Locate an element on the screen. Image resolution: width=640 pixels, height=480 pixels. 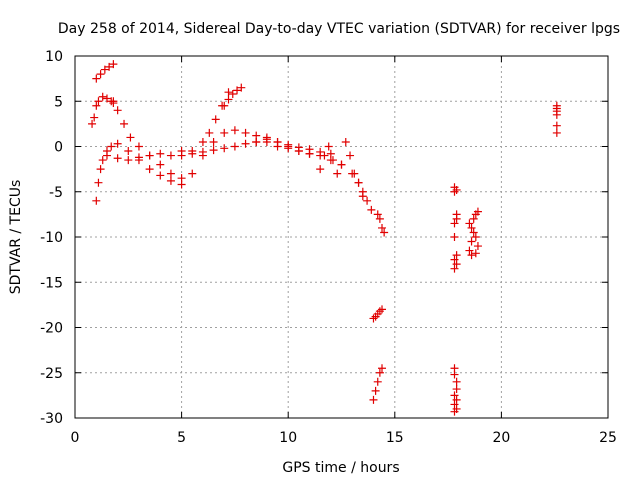
series-seg-17a is located at coordinates (455, 228).